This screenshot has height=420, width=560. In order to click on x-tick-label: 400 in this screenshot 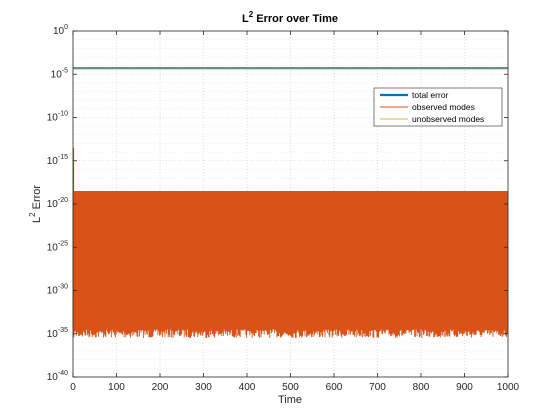, I will do `click(247, 387)`.